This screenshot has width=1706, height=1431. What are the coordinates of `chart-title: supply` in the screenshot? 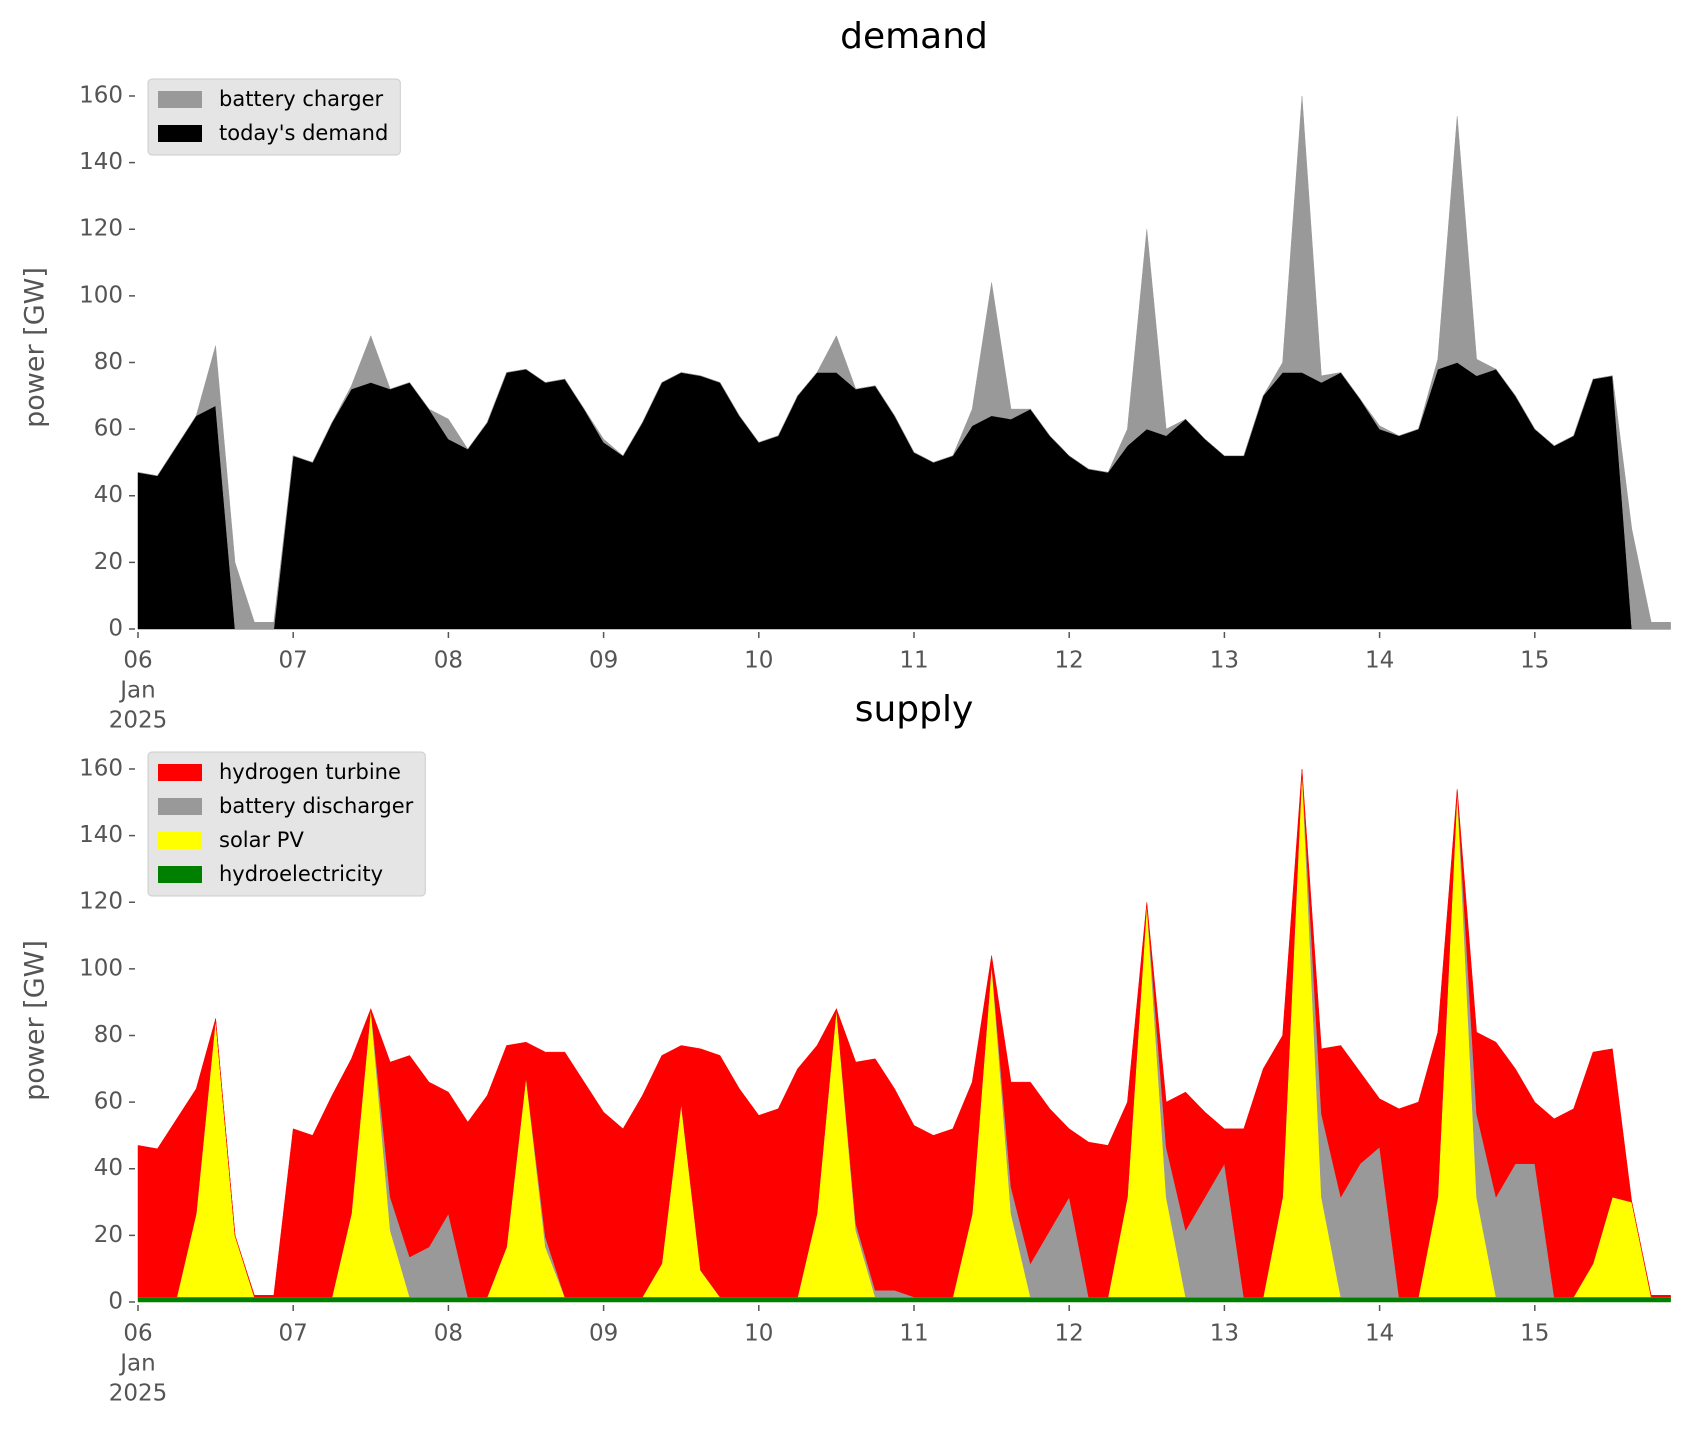 It's located at (914, 709).